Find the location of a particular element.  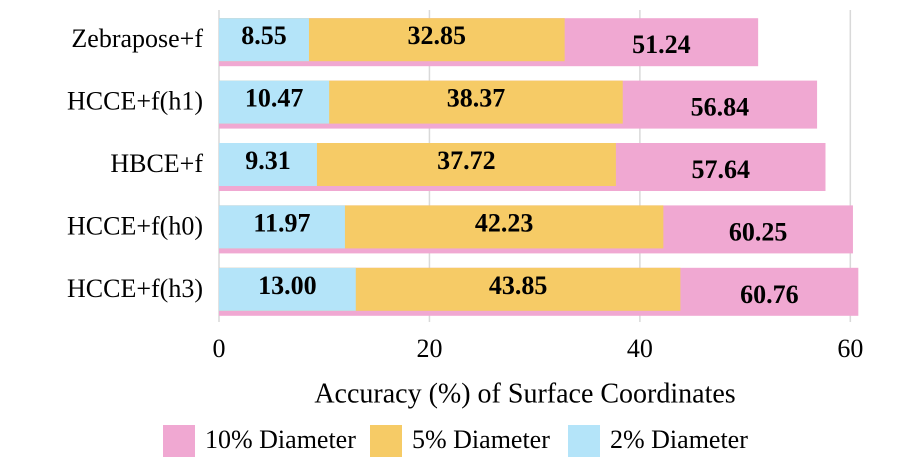

y-tick-label: HBCE+f is located at coordinates (156, 163).